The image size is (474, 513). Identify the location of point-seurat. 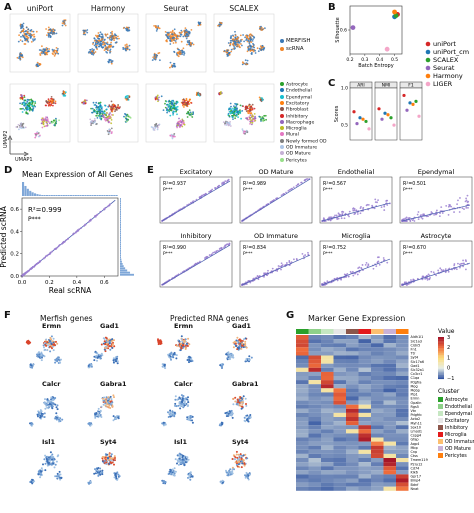
(353, 27).